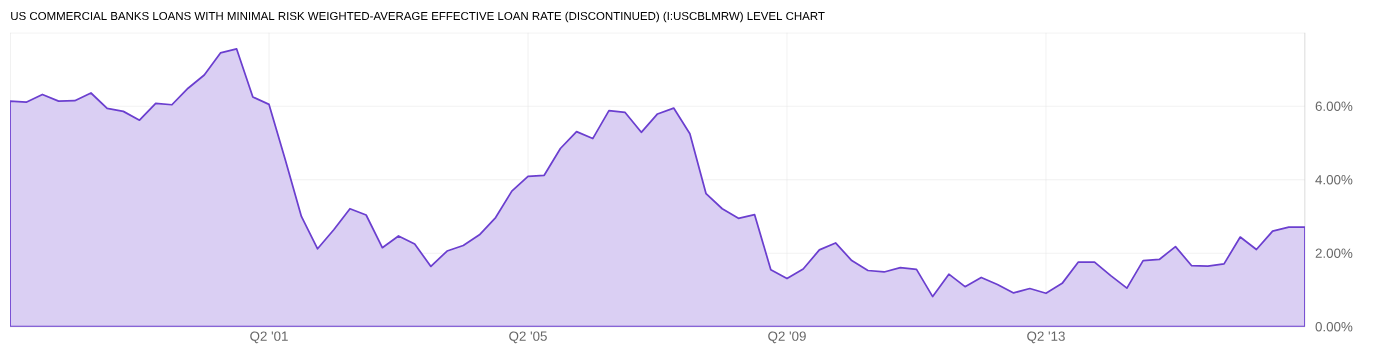  What do you see at coordinates (528, 337) in the screenshot?
I see `x-tick-label: Q2 '05` at bounding box center [528, 337].